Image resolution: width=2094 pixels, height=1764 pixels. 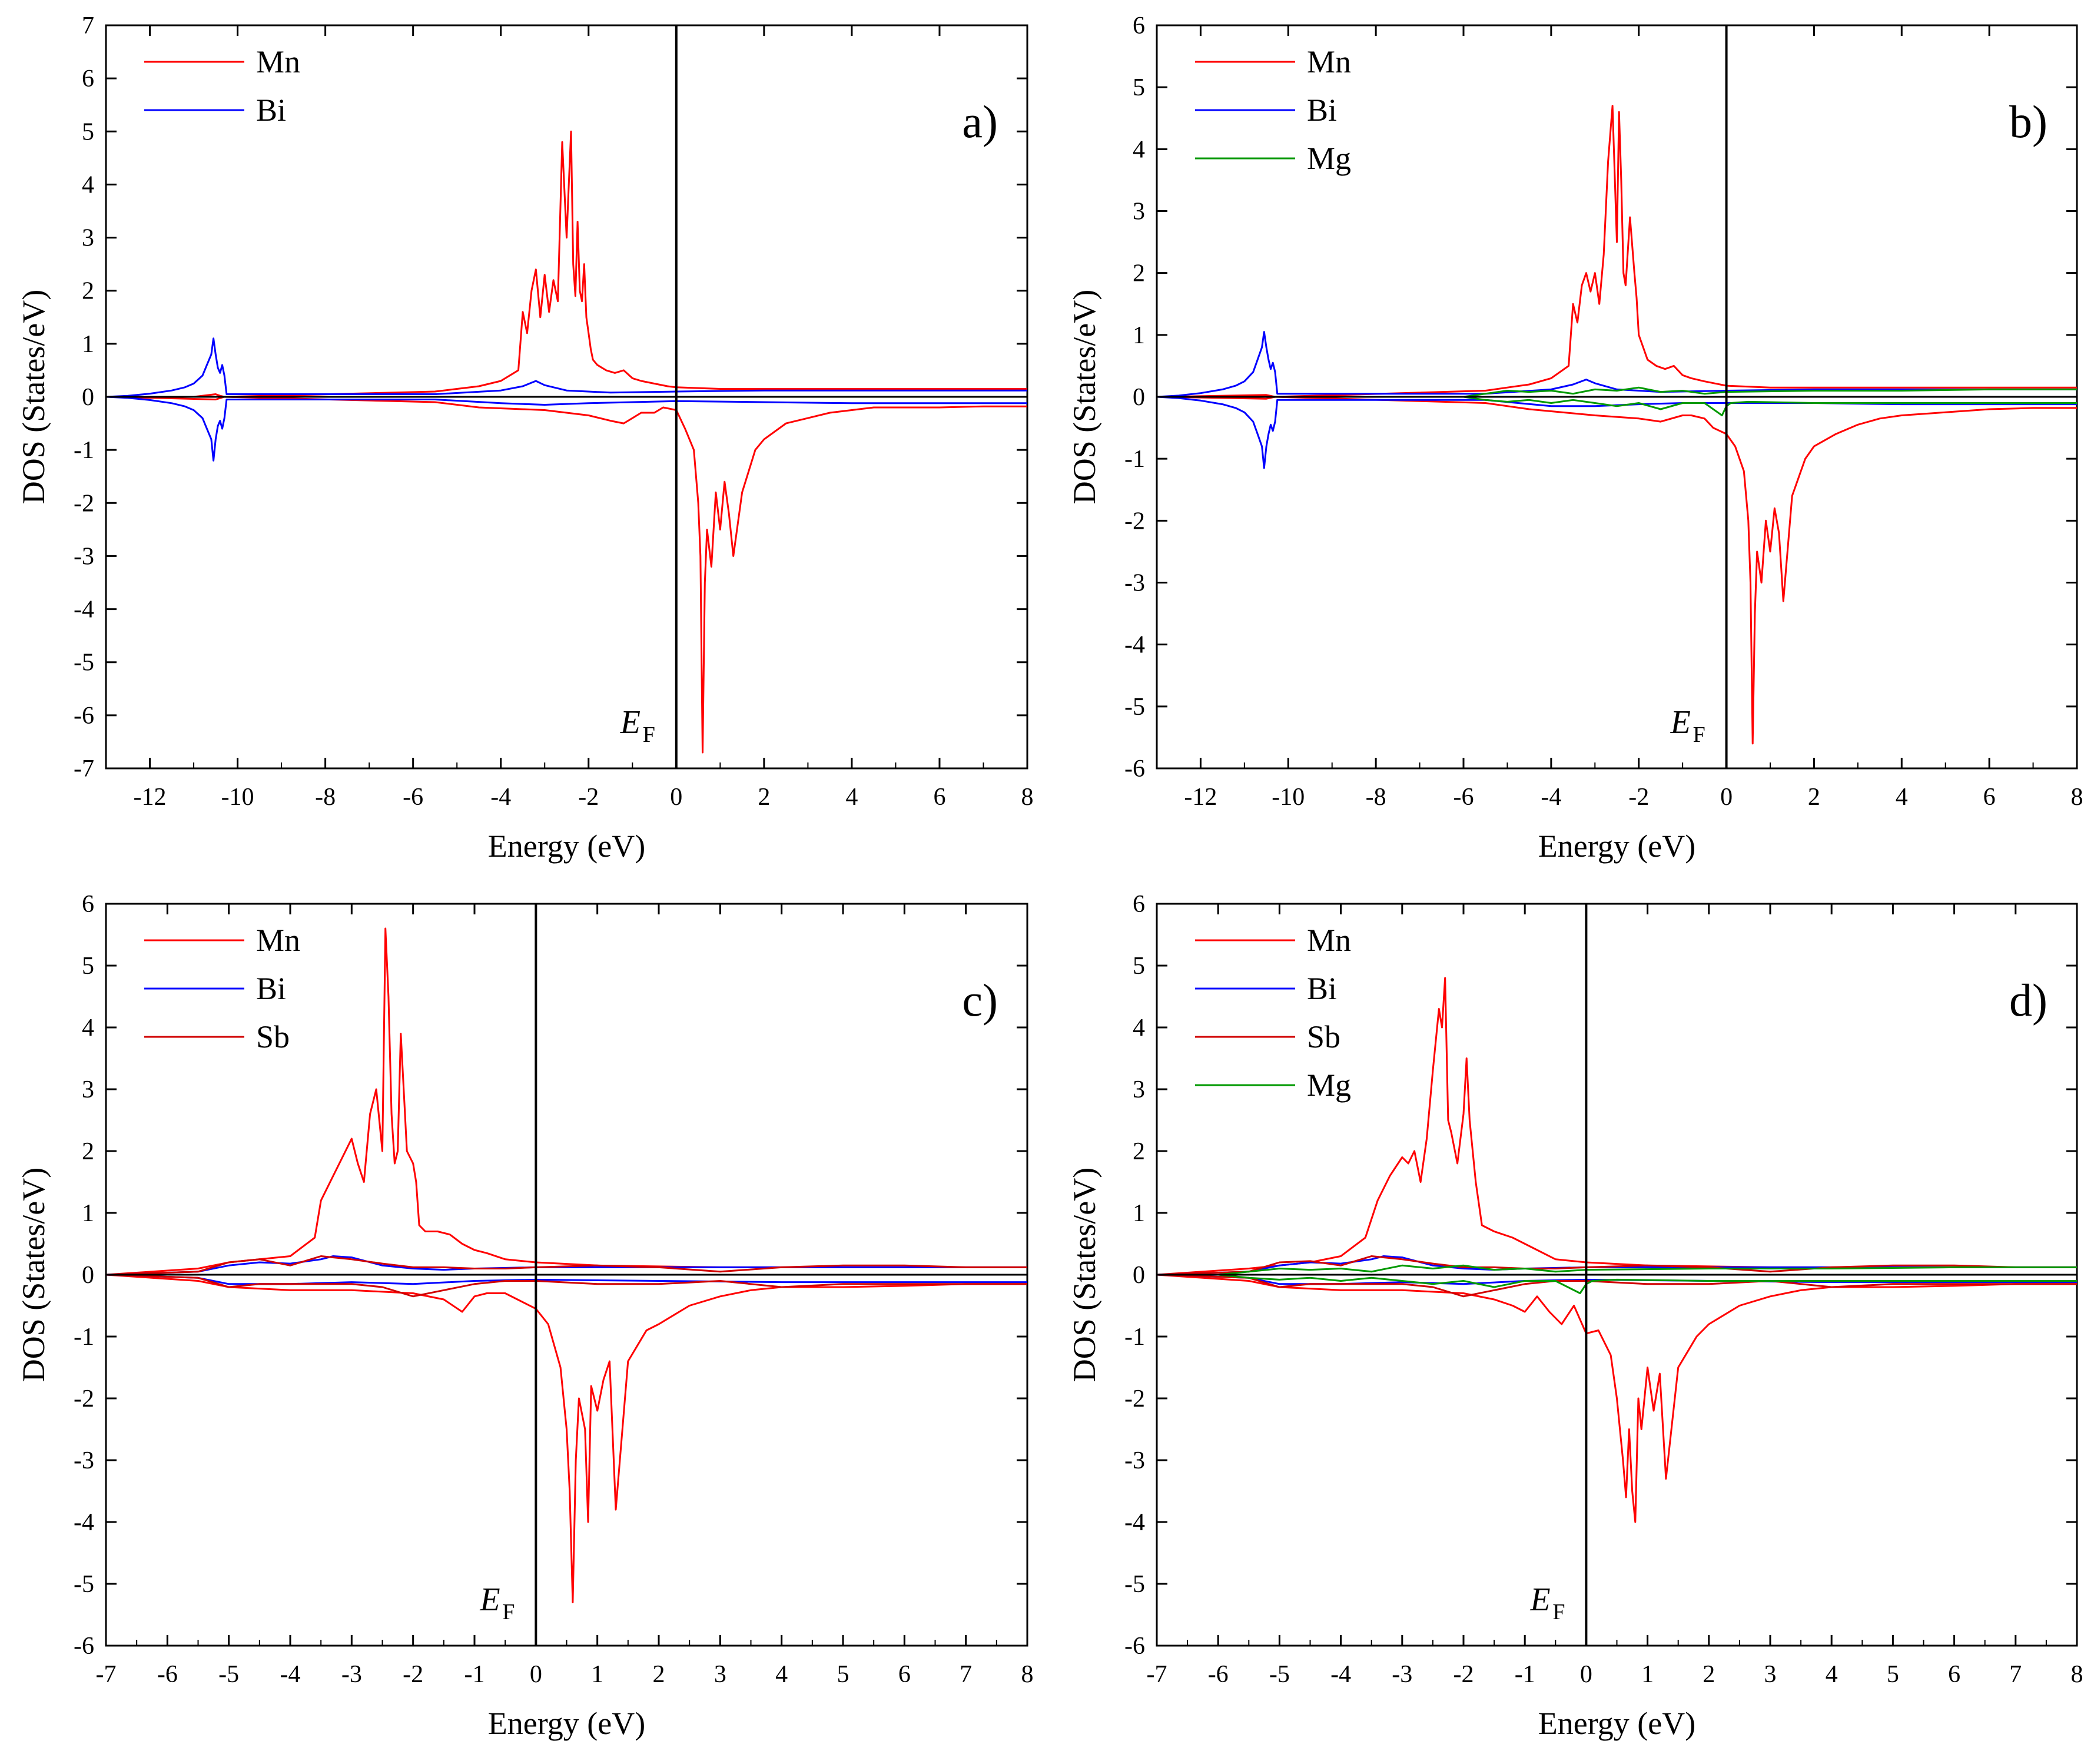 I want to click on x-axis-title: Energy (eV), so click(x=1616, y=1723).